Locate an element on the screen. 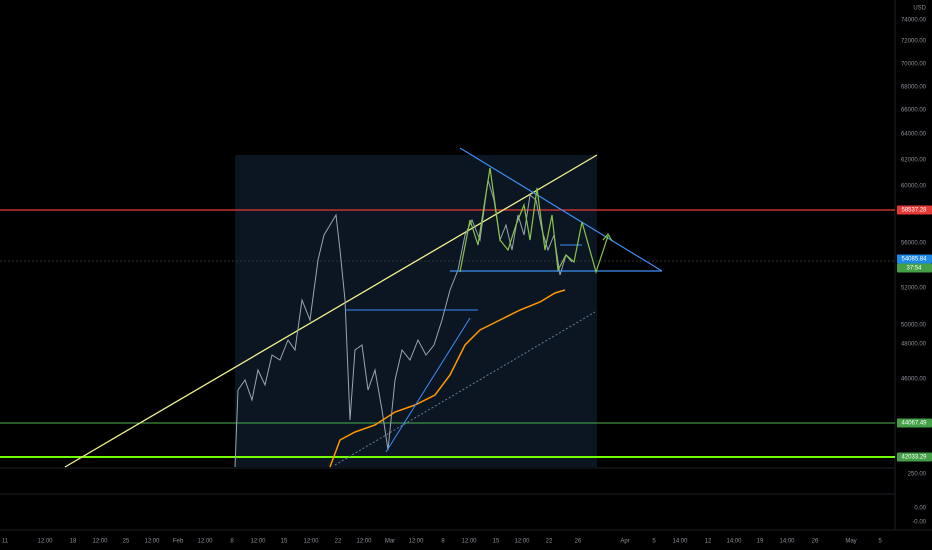 Image resolution: width=932 pixels, height=550 pixels. moving-average is located at coordinates (447, 378).